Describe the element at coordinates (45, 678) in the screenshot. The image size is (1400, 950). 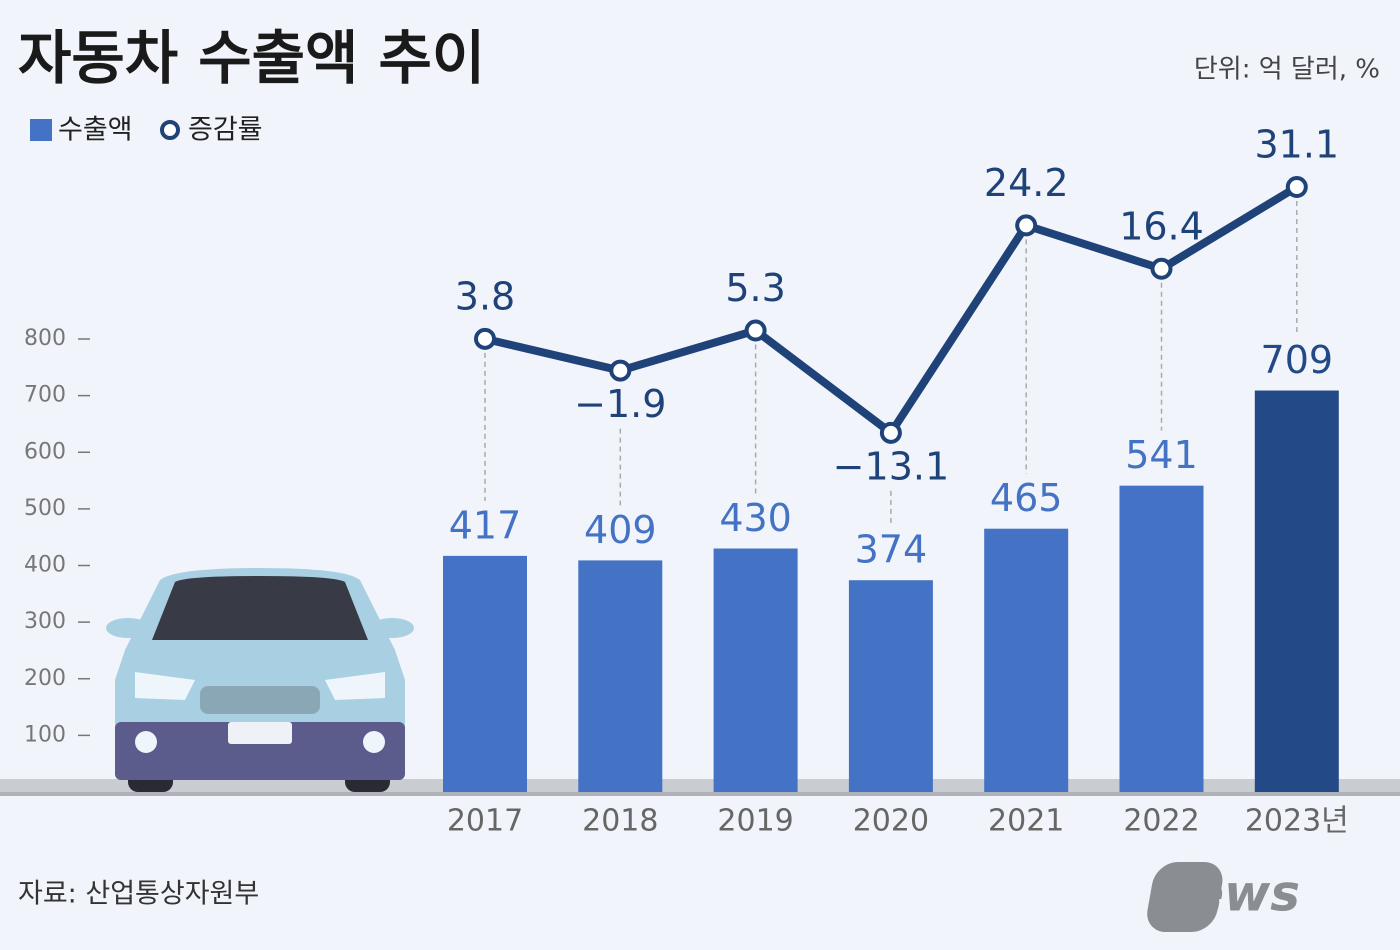
I see `y-tick-label: 200` at that location.